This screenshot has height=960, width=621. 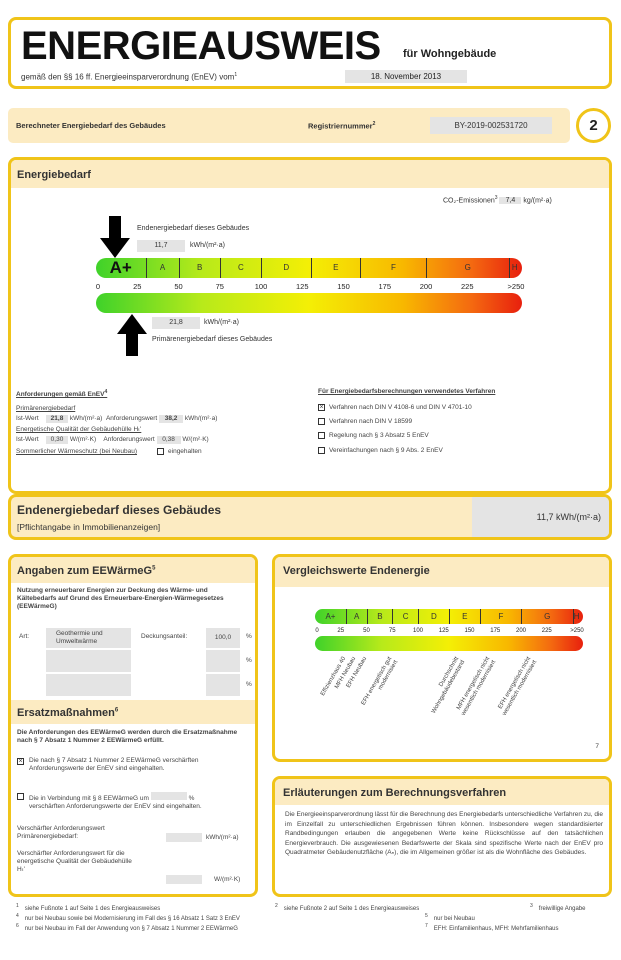 I want to click on tick-label: 75, so click(x=392, y=631).